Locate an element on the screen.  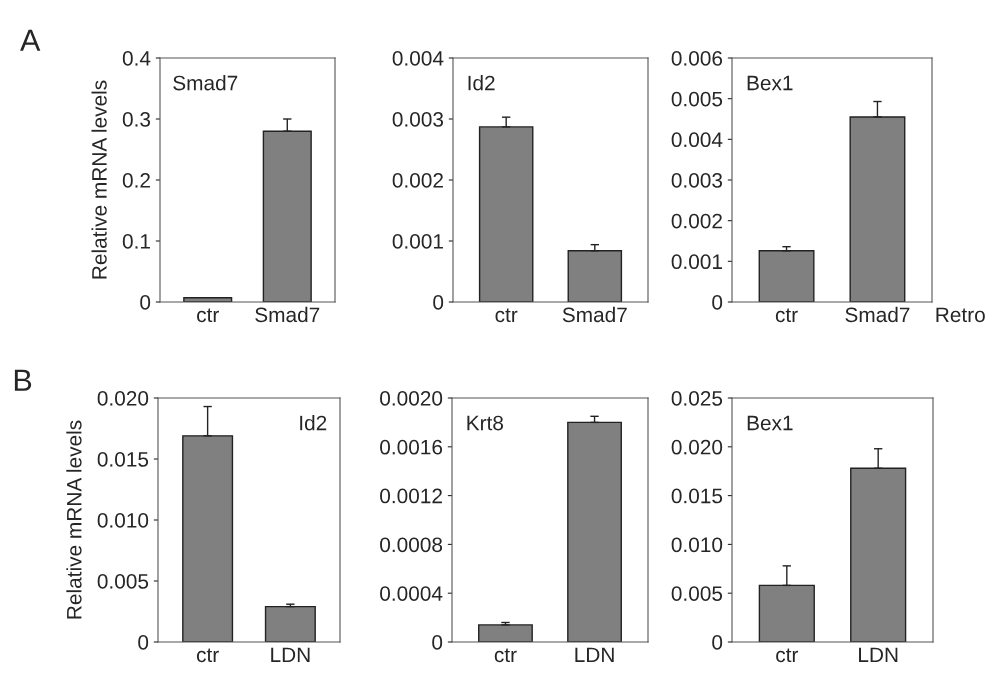
y-tick-label: 0.0012 is located at coordinates (411, 496).